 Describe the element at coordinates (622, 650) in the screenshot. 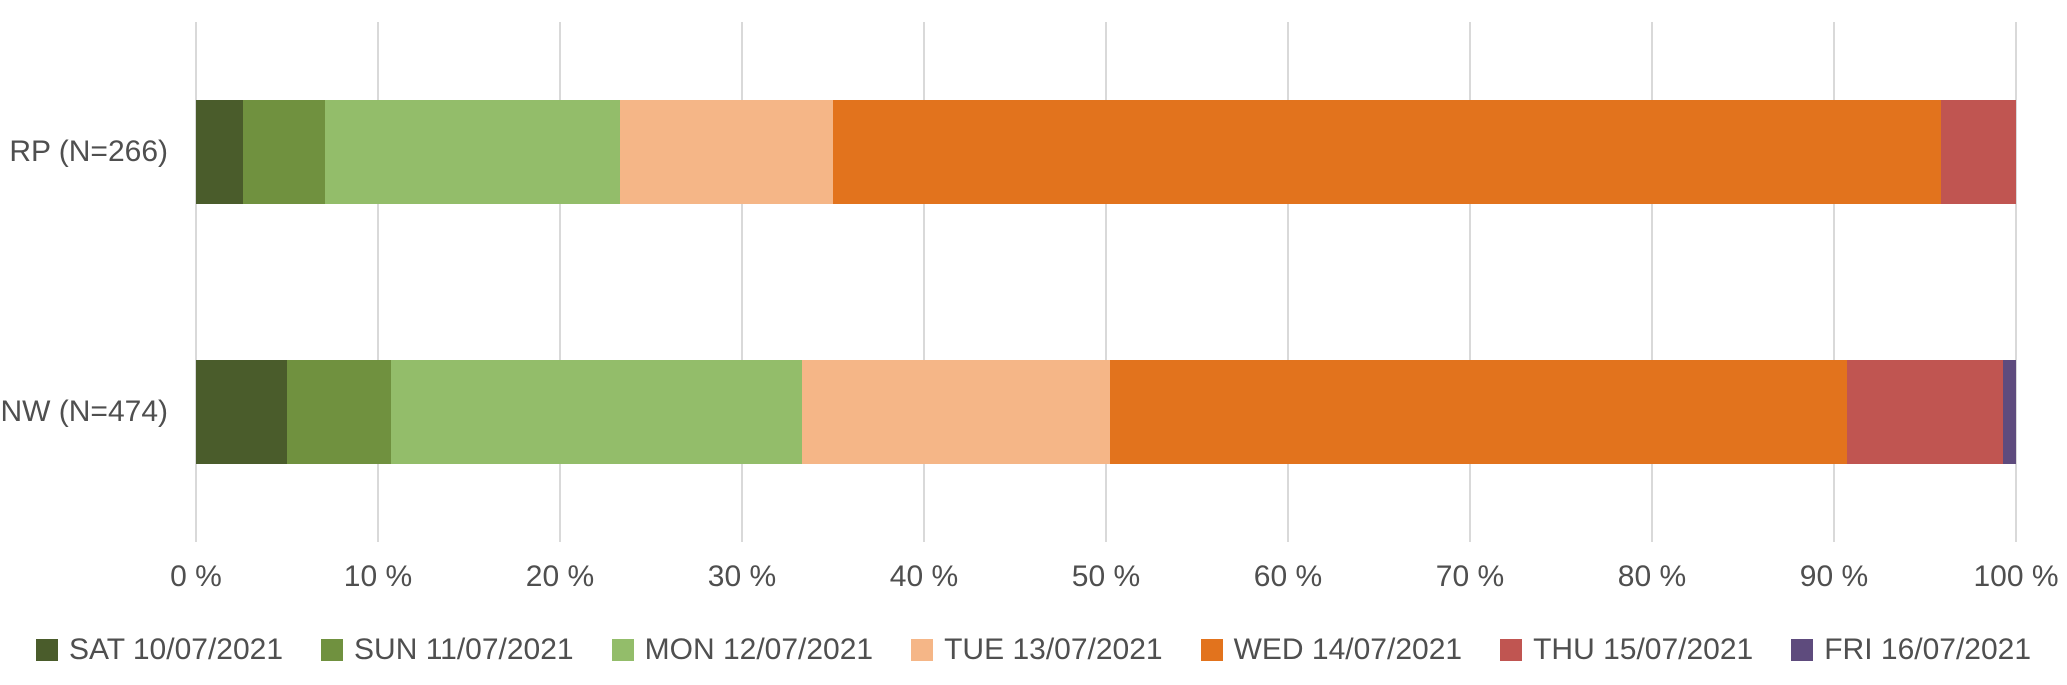

I see `legend-marker-mon` at that location.